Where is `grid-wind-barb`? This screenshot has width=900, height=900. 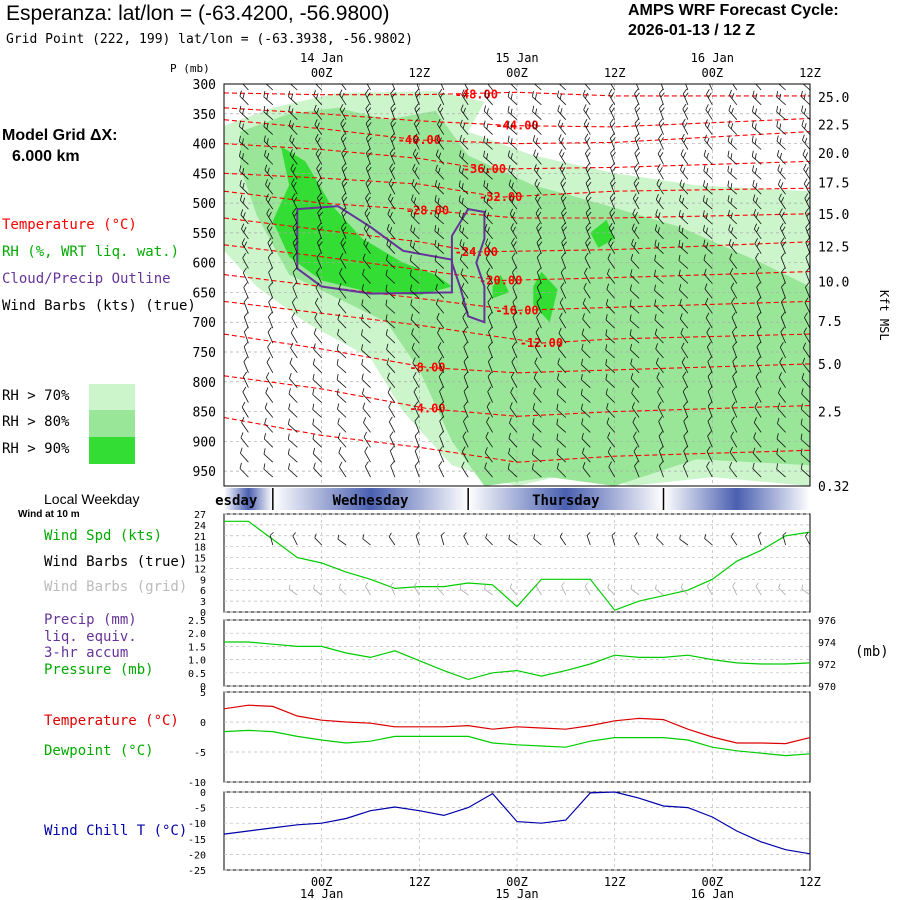
grid-wind-barb is located at coordinates (587, 589).